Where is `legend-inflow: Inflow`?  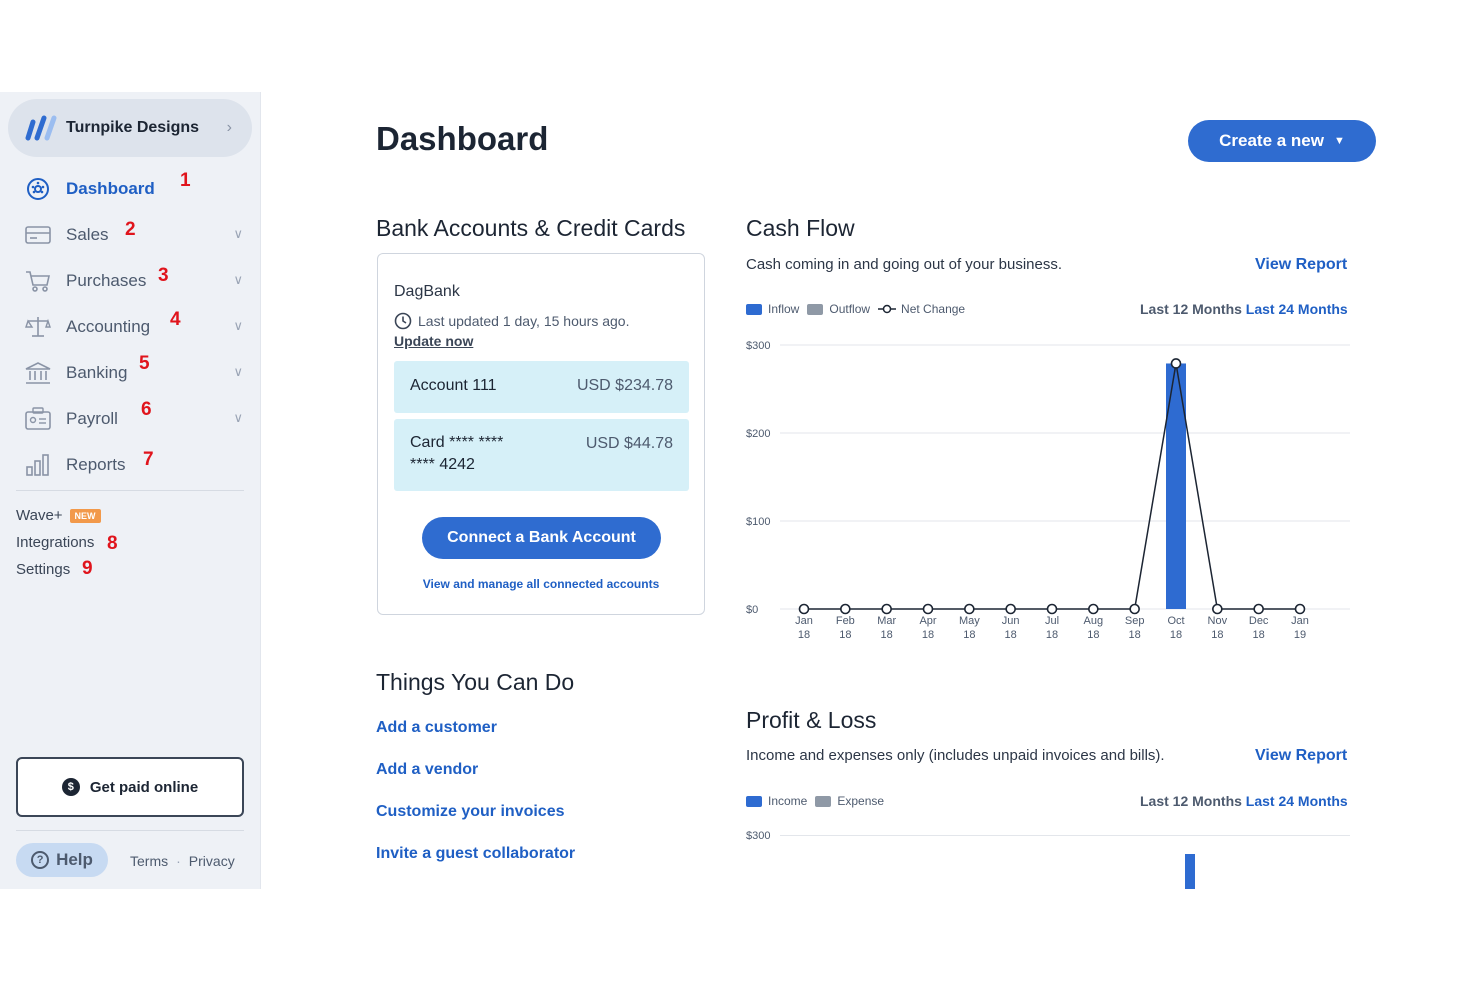 legend-inflow: Inflow is located at coordinates (772, 309).